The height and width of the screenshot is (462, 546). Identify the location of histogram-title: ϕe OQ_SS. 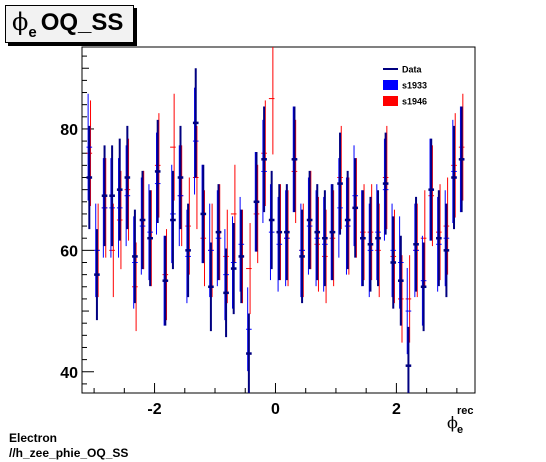
(67, 24).